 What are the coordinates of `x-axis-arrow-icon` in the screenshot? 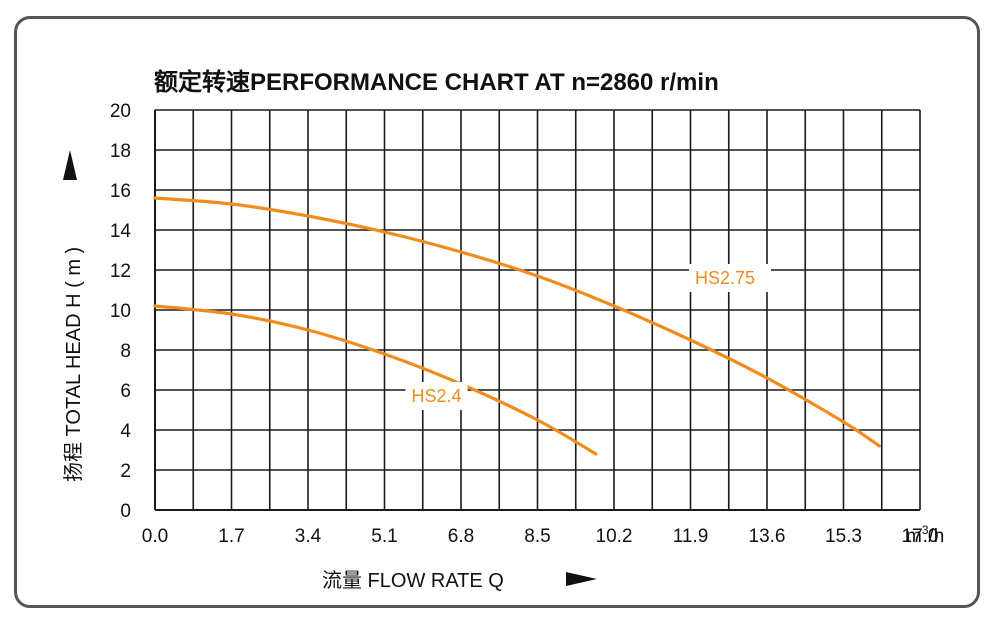 It's located at (581, 579).